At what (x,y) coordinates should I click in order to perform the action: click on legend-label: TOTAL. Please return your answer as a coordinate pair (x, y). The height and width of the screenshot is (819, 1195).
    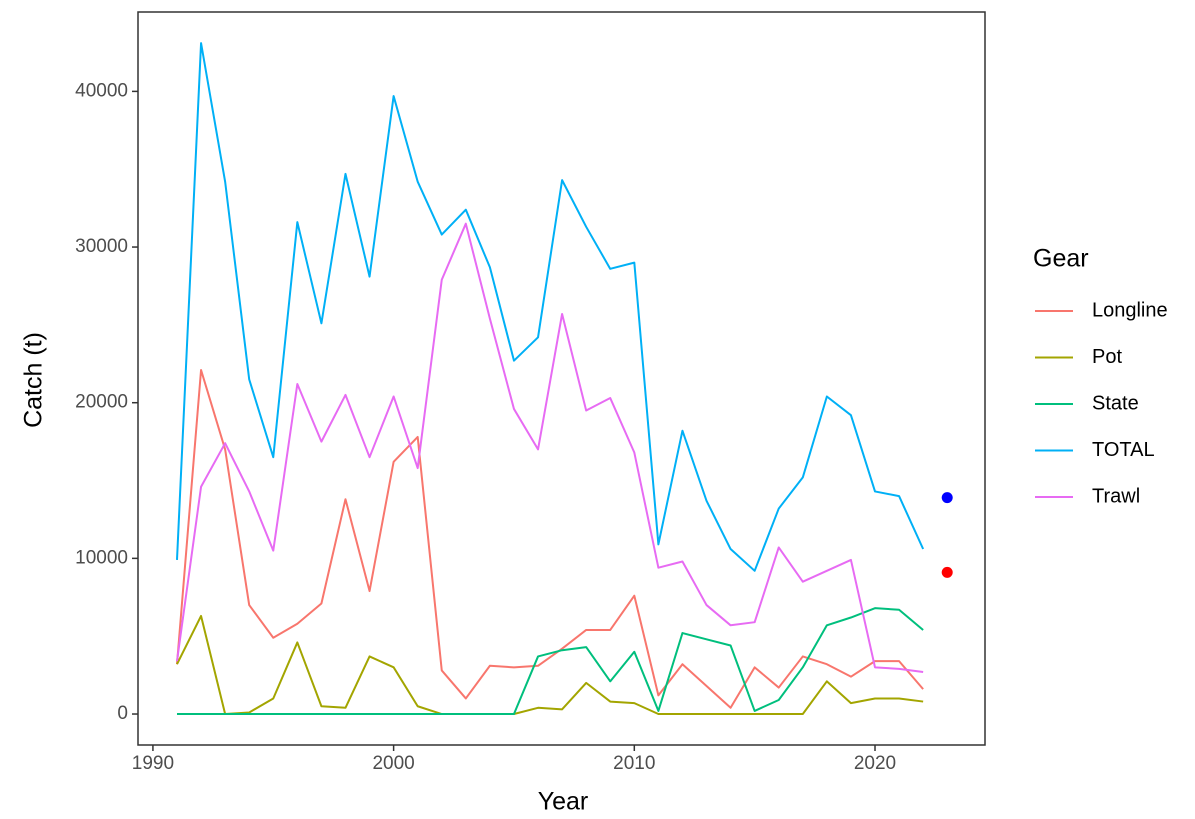
    Looking at the image, I should click on (1123, 450).